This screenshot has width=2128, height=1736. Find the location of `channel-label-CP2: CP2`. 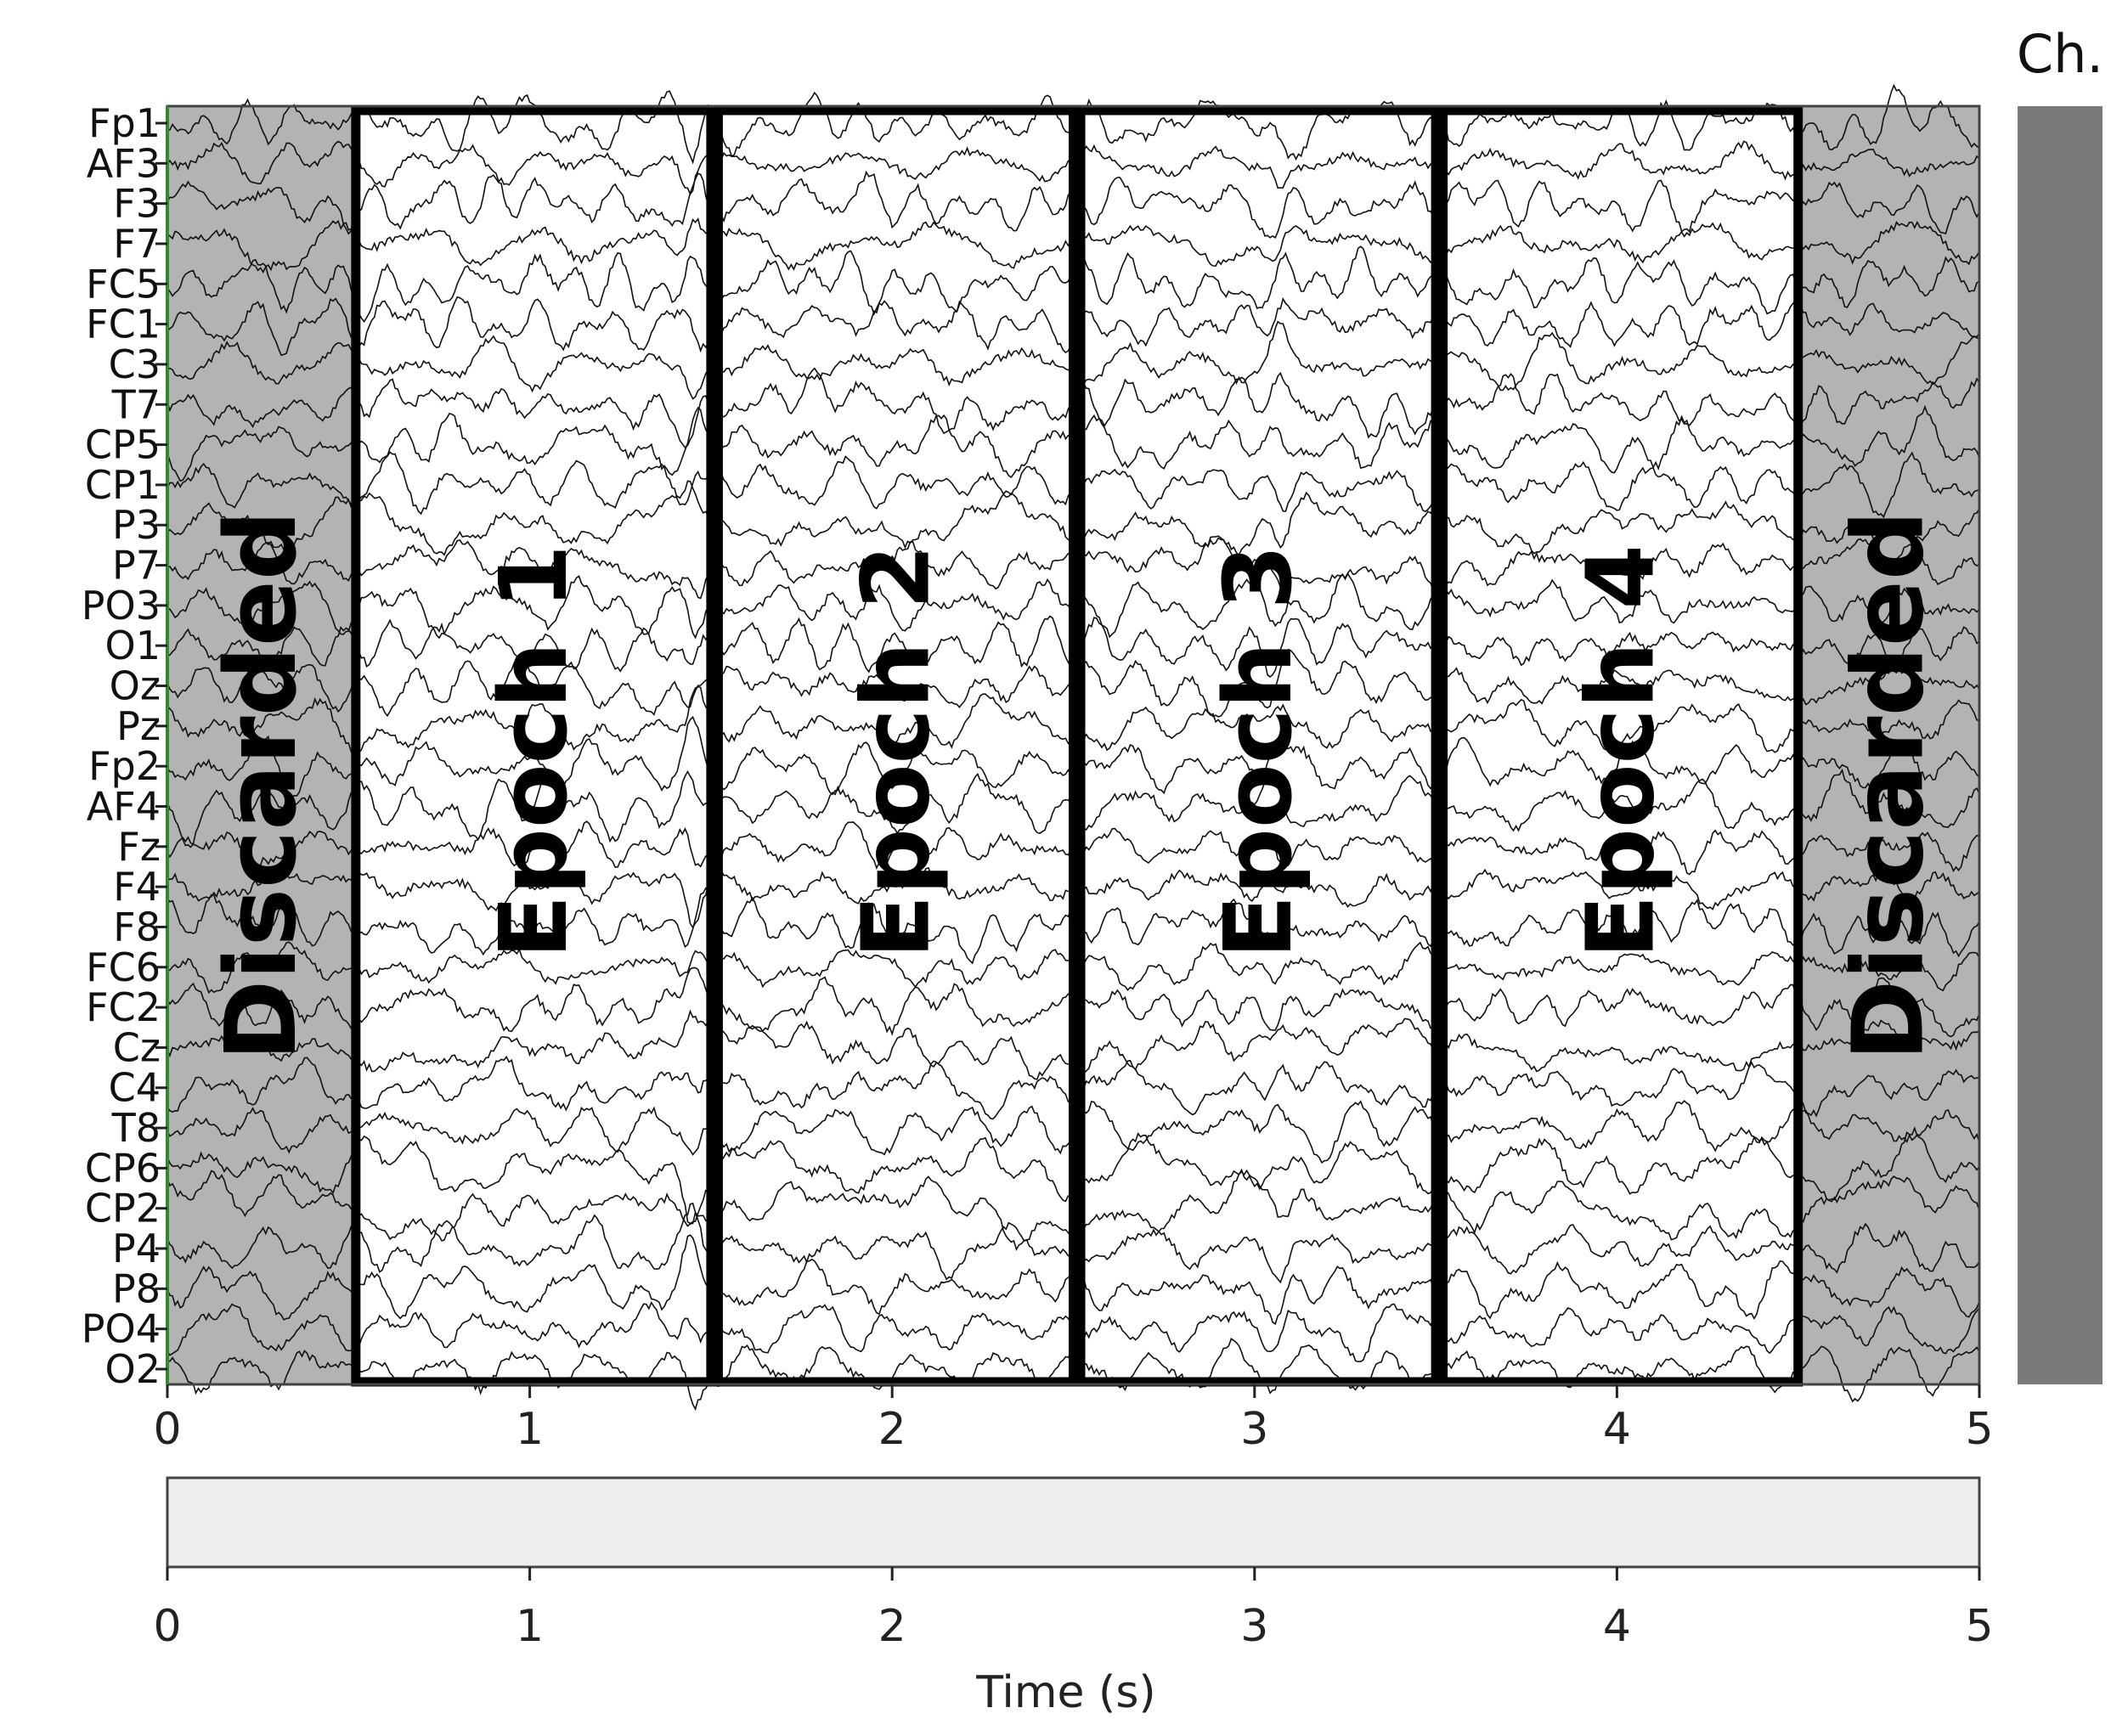

channel-label-CP2: CP2 is located at coordinates (123, 1209).